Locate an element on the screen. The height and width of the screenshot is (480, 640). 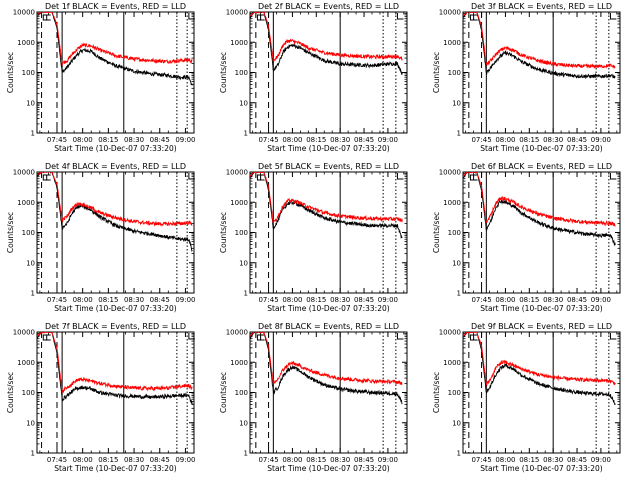
panel-title: Det 5f BLACK = Events, RED = LLD is located at coordinates (328, 166).